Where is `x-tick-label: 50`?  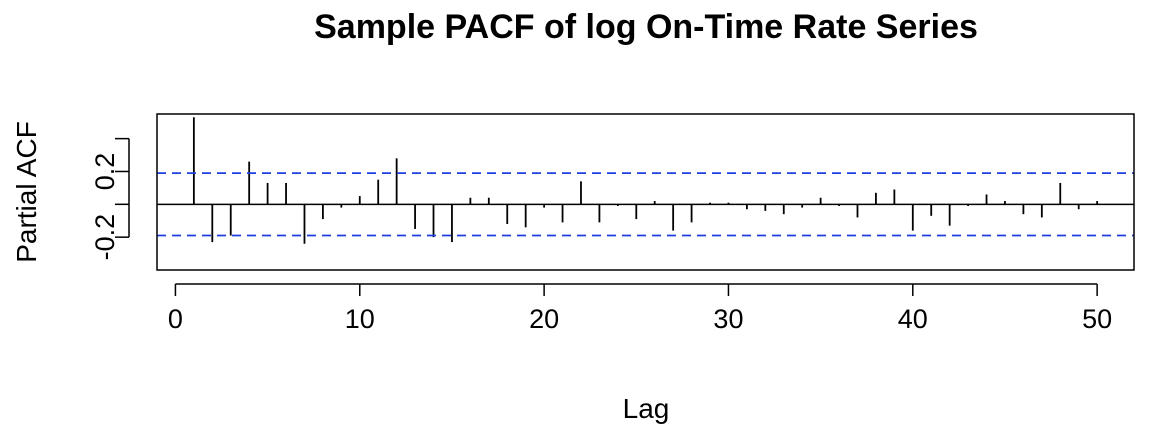 x-tick-label: 50 is located at coordinates (1097, 319).